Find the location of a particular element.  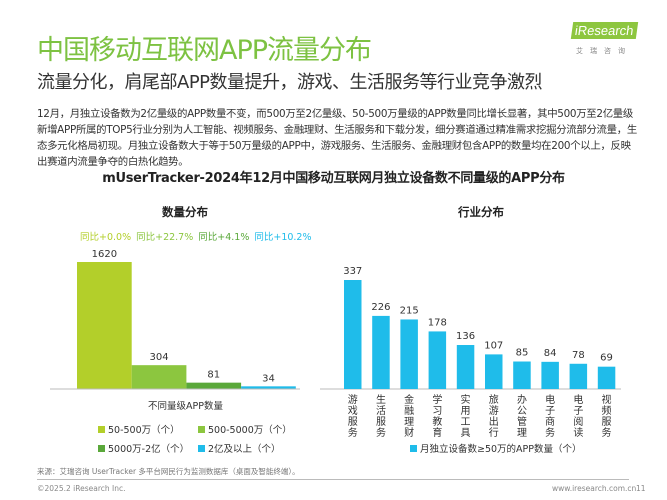

category-label: 具 is located at coordinates (466, 433).